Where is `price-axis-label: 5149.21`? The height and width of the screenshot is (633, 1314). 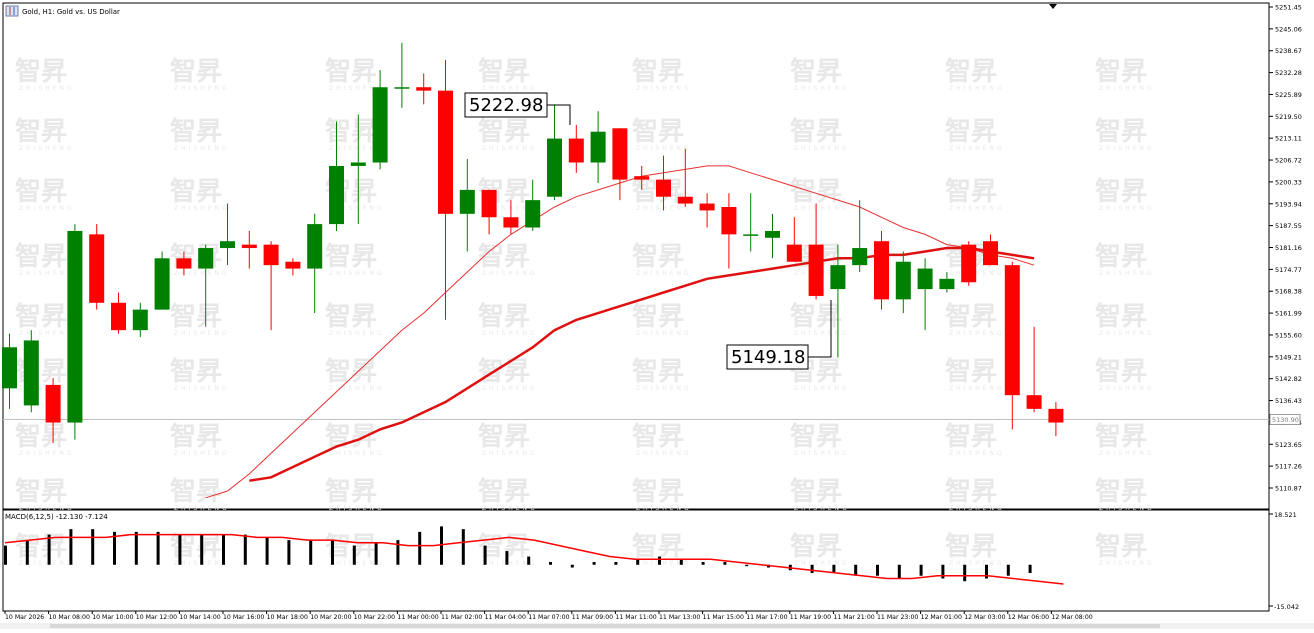
price-axis-label: 5149.21 is located at coordinates (1288, 357).